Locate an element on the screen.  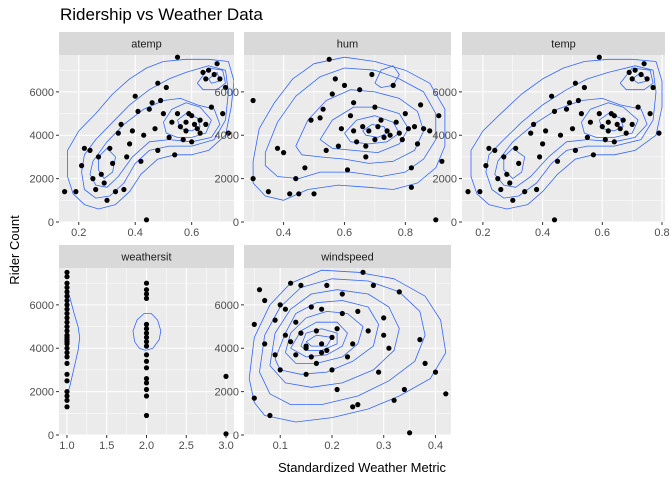
facet-strip-label-windspeed: windspeed is located at coordinates (347, 258).